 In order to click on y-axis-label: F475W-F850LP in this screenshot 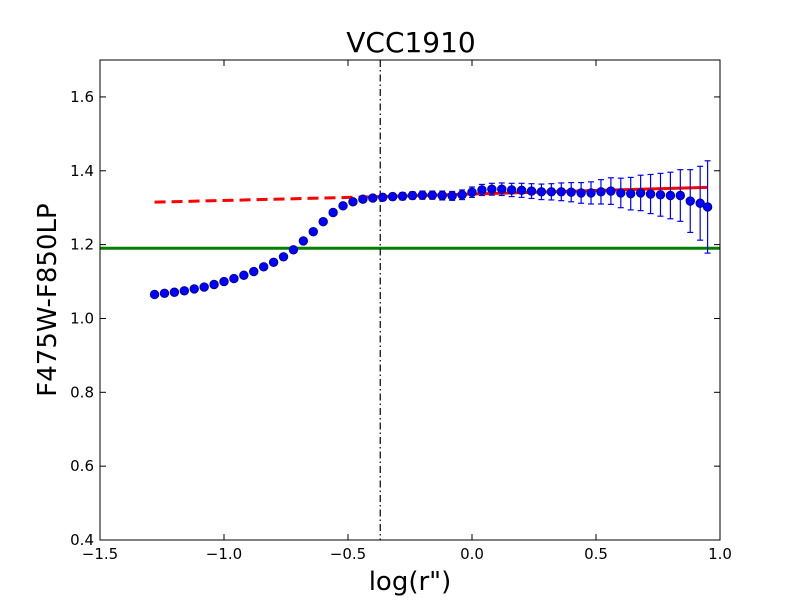, I will do `click(48, 299)`.